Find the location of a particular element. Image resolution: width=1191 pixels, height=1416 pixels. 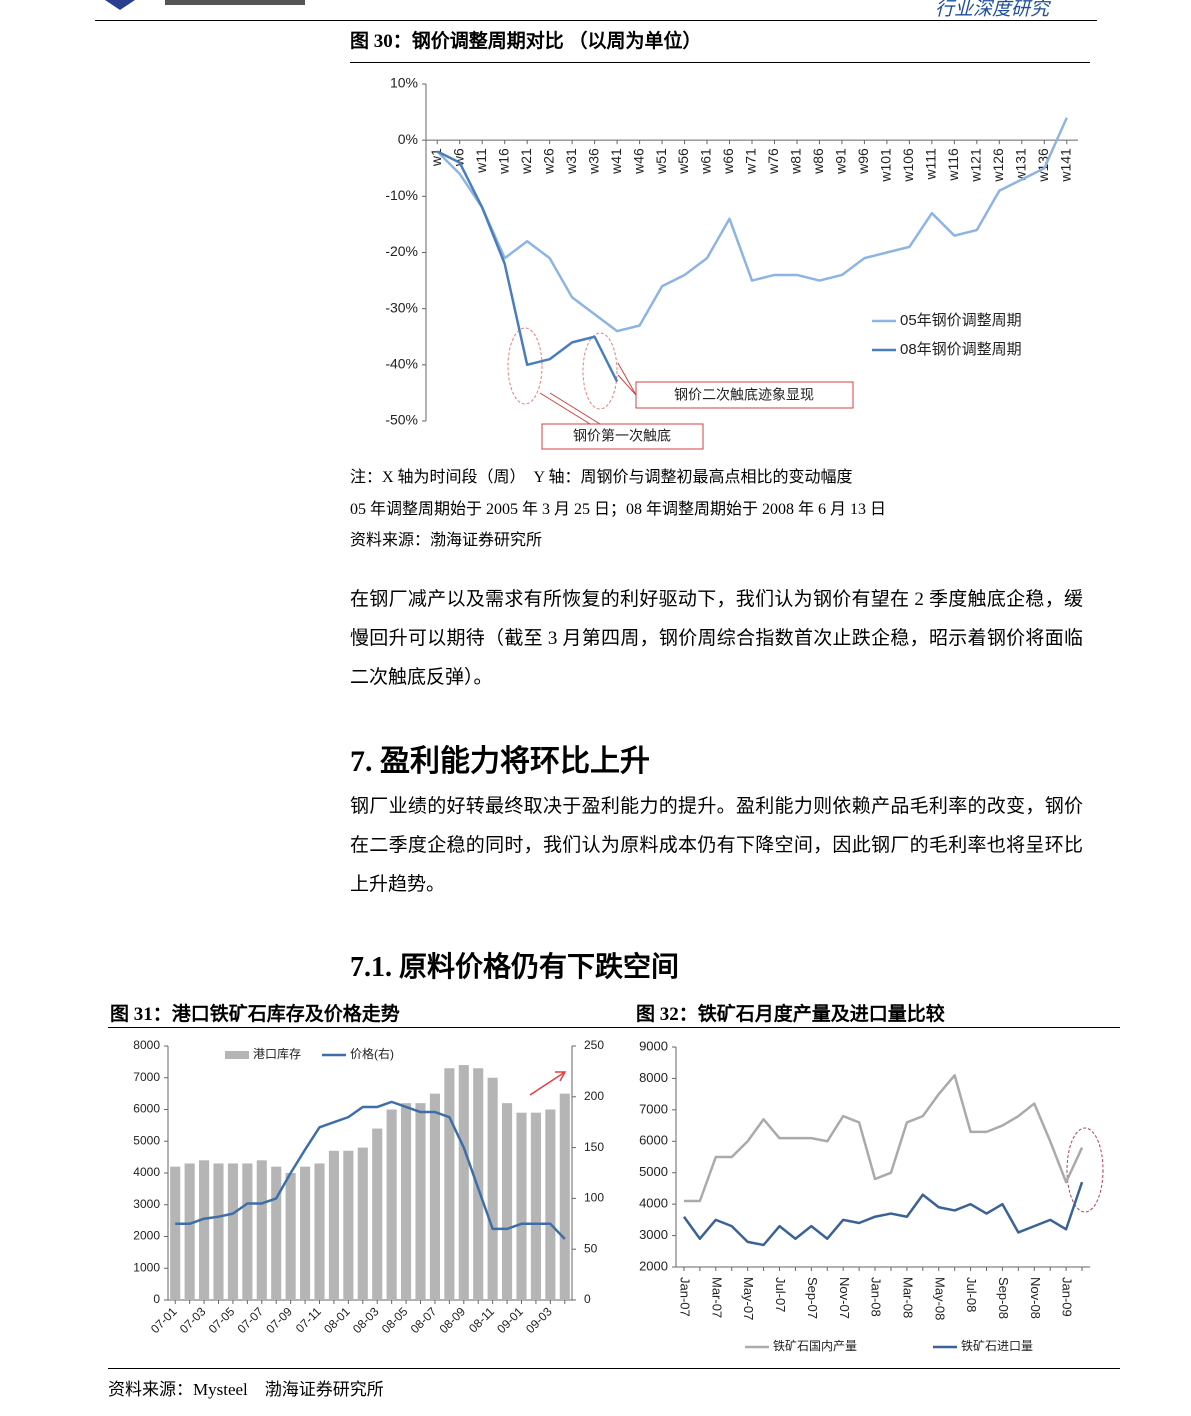

x-tick-label: w66 is located at coordinates (728, 161).